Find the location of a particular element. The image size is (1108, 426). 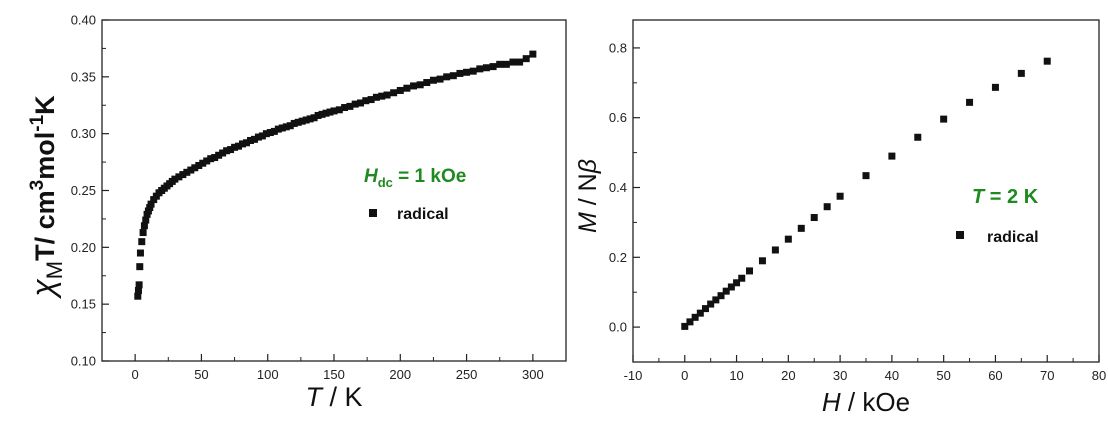

m-h-x-axis-title: H / kOe is located at coordinates (866, 402).